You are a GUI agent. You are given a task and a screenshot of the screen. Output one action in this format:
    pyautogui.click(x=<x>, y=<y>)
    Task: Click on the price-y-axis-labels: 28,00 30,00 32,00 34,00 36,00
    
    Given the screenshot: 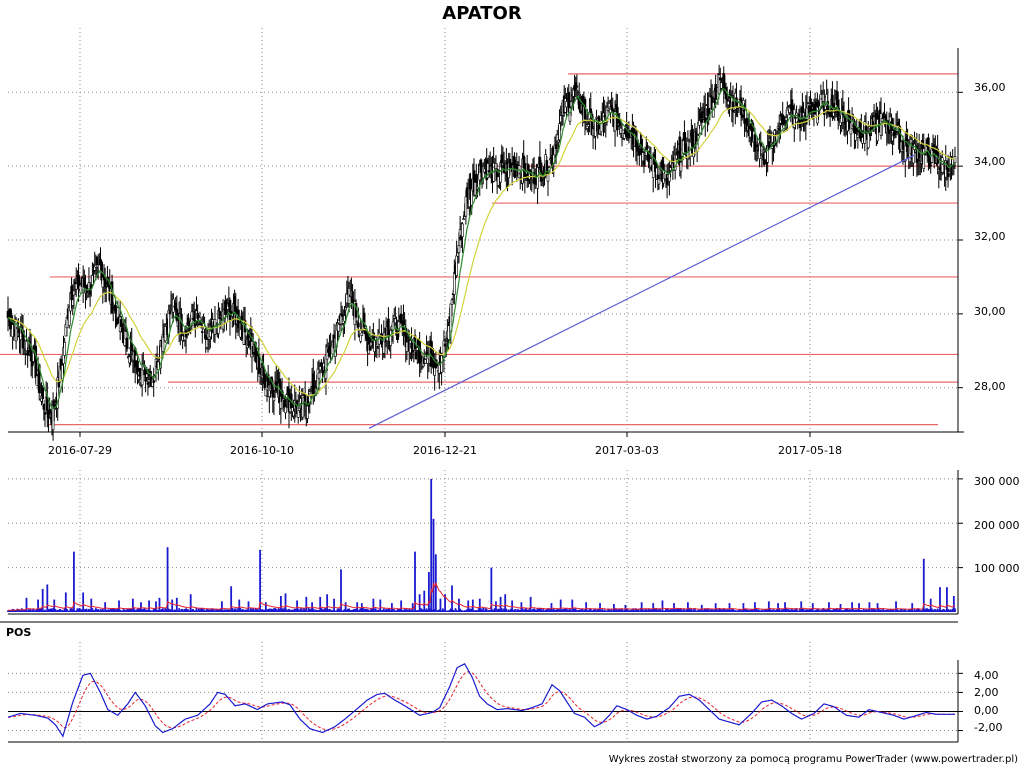 What is the action you would take?
    pyautogui.click(x=990, y=237)
    